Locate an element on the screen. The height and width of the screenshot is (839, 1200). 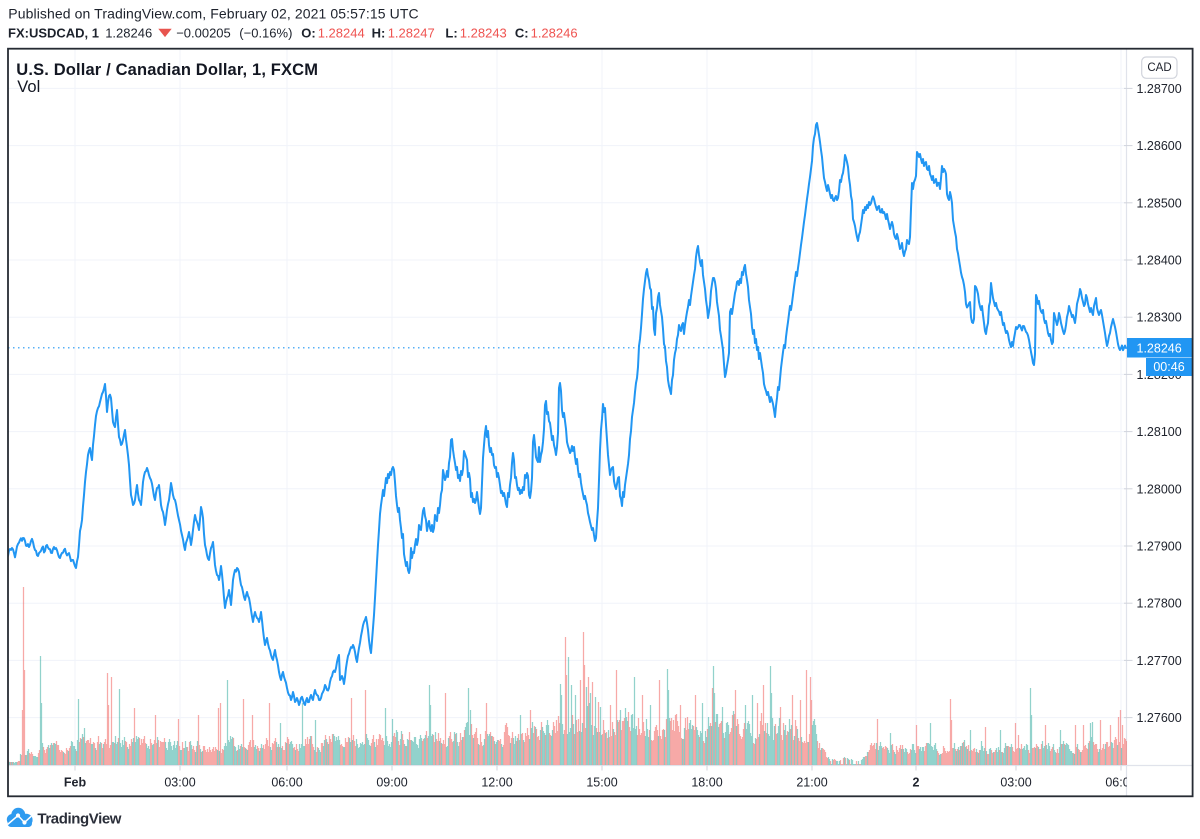
svg-text: 1.28400 is located at coordinates (1159, 261).